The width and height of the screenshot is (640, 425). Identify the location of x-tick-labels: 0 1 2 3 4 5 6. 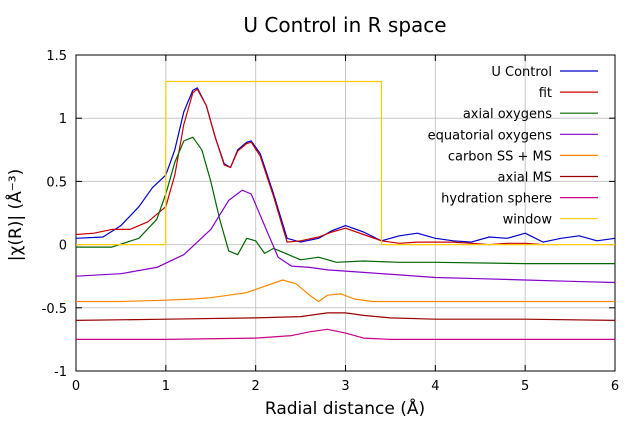
(345, 386).